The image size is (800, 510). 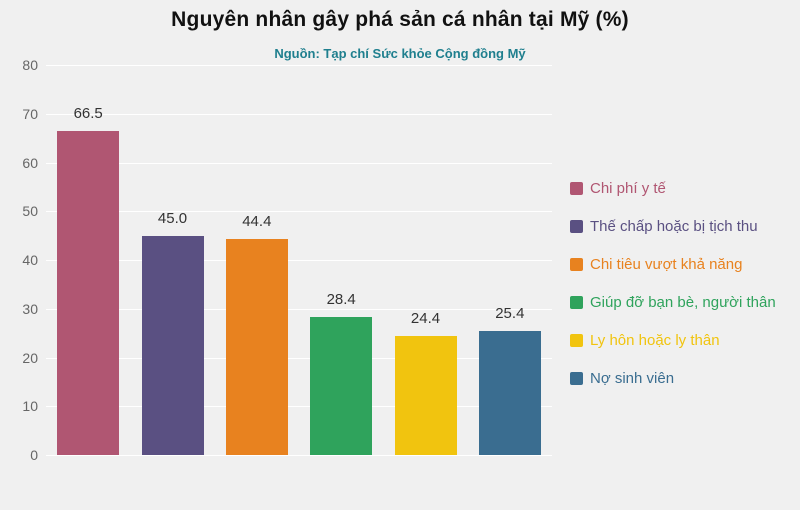 What do you see at coordinates (683, 302) in the screenshot?
I see `legend-label: Giúp đỡ bạn bè, người thân` at bounding box center [683, 302].